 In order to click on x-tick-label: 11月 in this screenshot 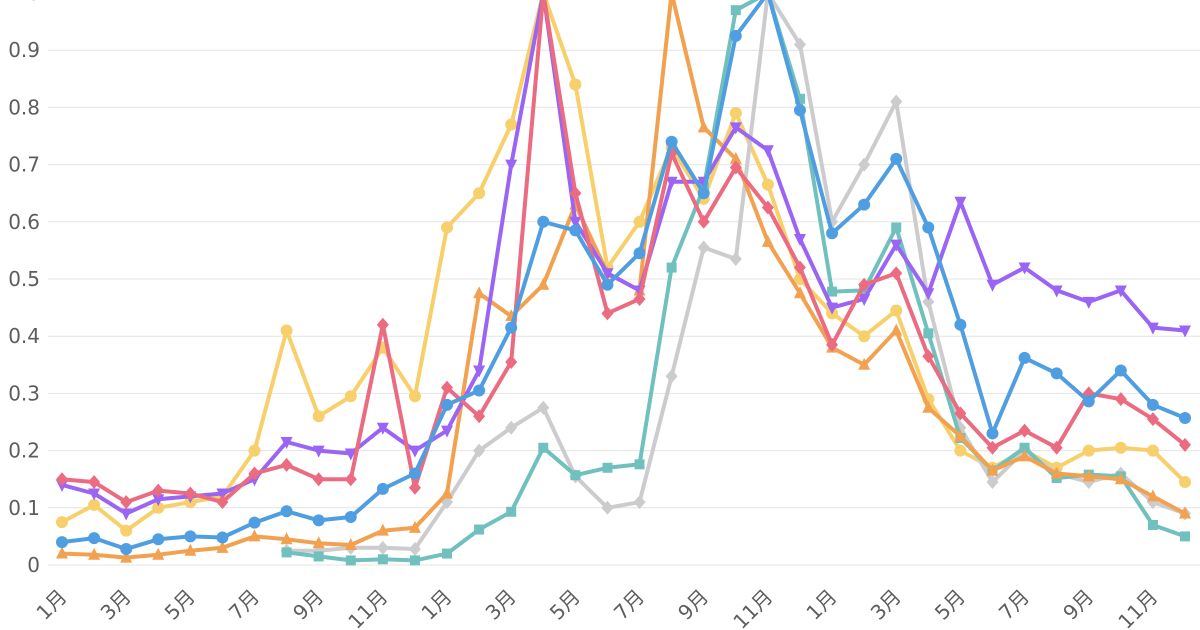, I will do `click(752, 607)`.